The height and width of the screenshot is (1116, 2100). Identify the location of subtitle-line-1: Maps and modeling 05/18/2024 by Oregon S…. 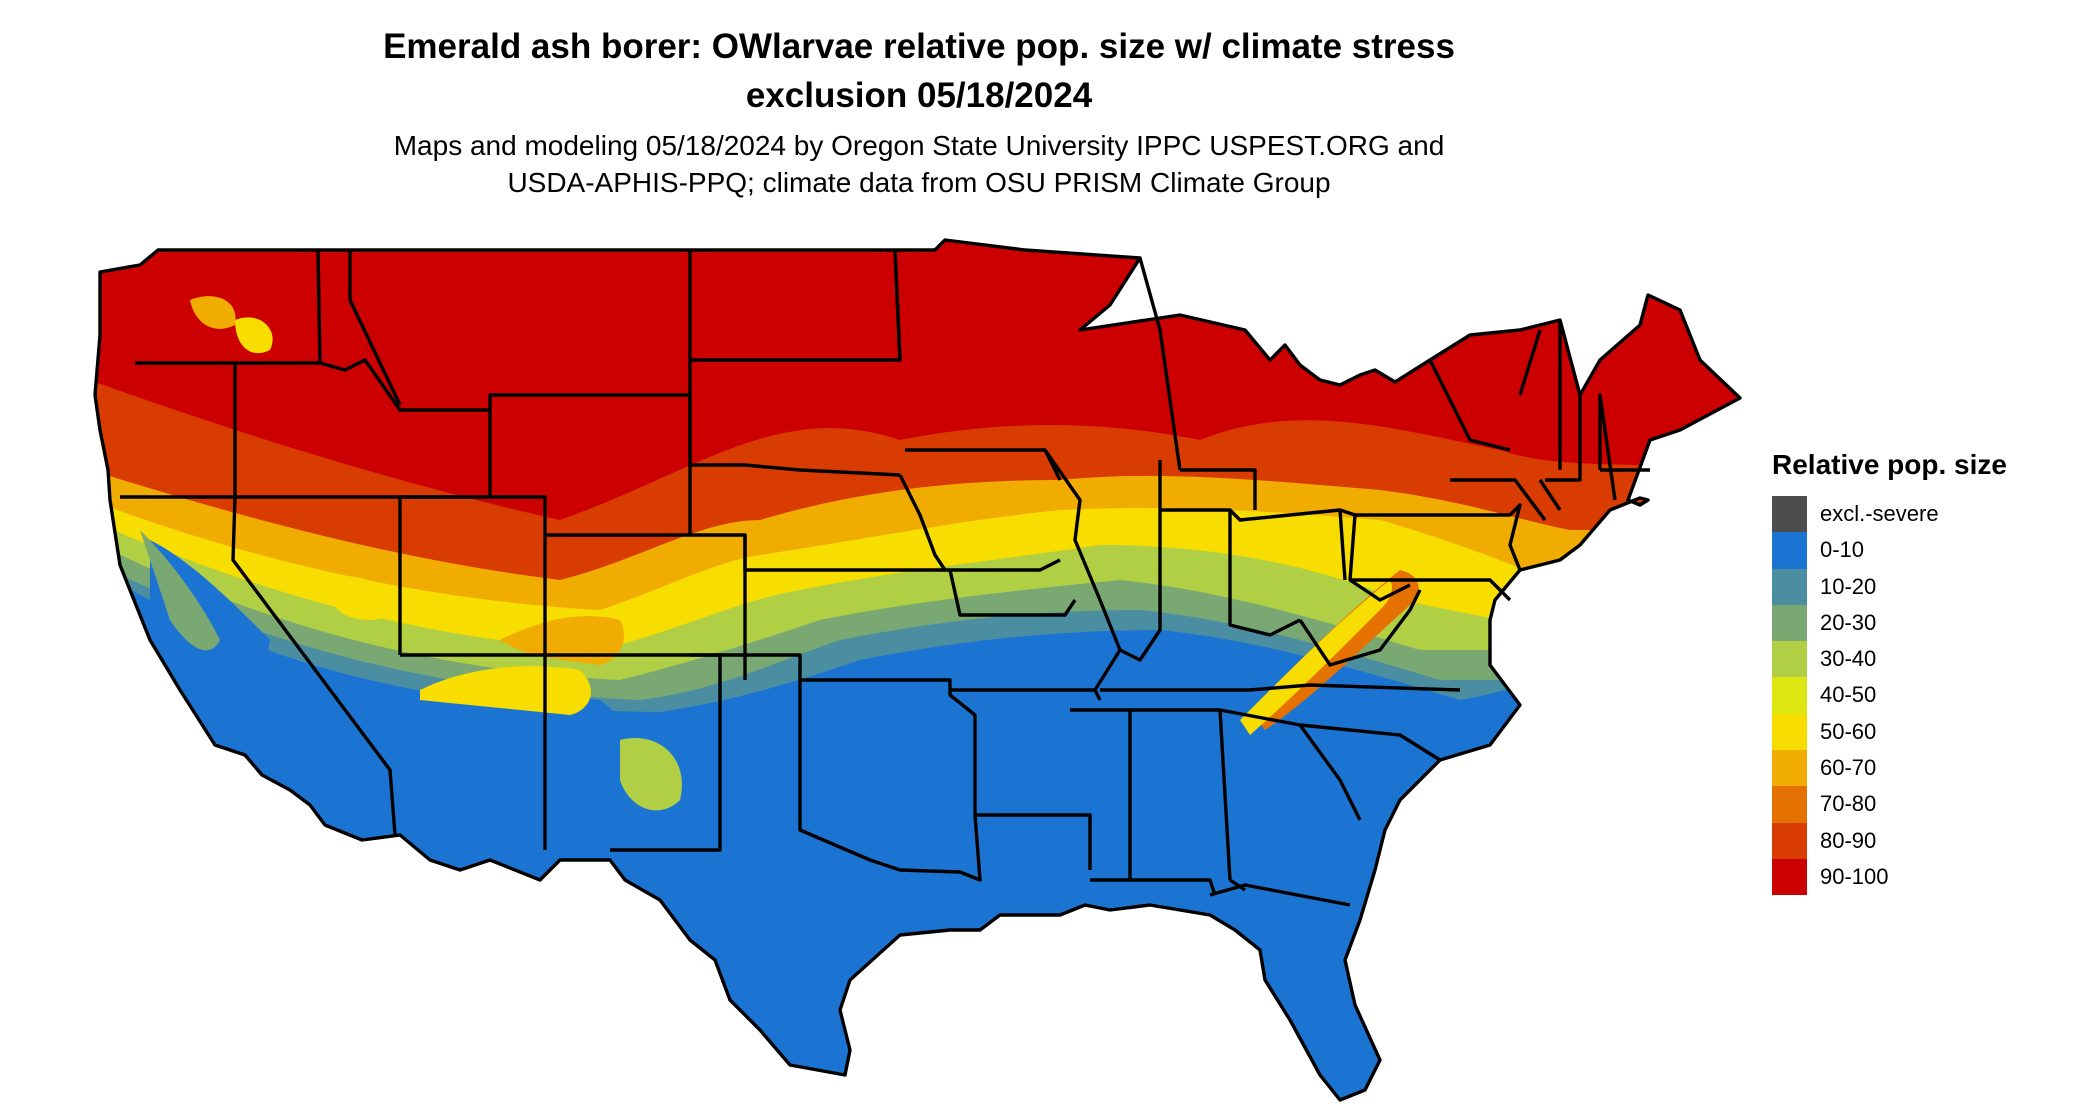
(919, 145).